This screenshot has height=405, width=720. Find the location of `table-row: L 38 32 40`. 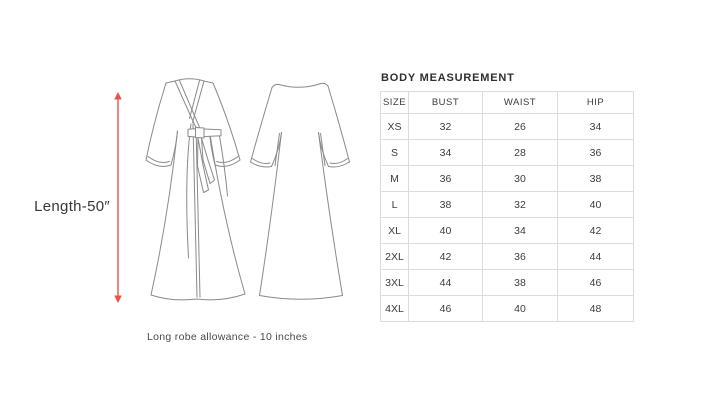

table-row: L 38 32 40 is located at coordinates (507, 204).